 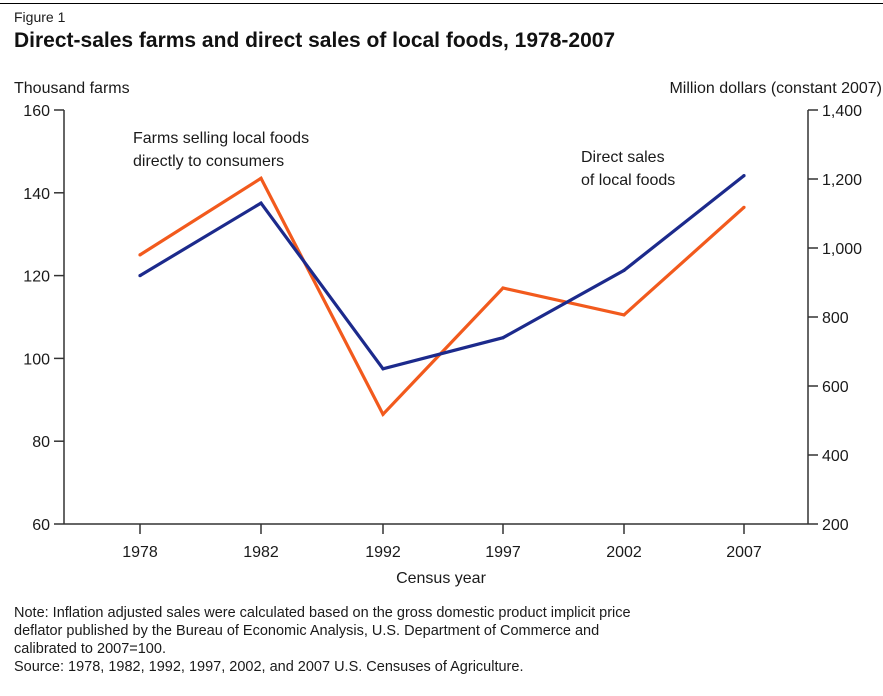 I want to click on farms-point-2007, so click(x=744, y=207).